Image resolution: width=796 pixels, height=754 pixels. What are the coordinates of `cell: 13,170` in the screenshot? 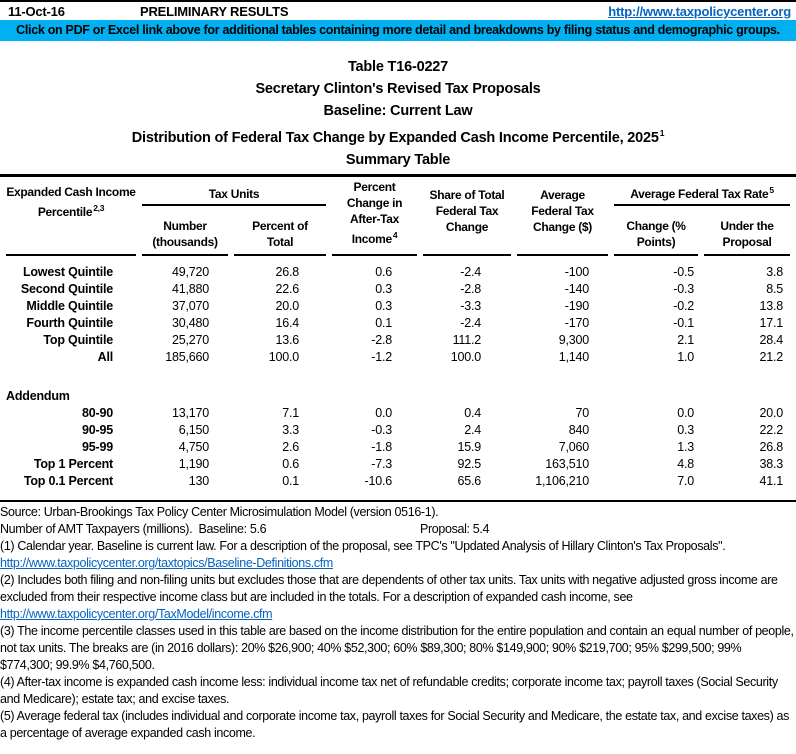 It's located at (190, 412).